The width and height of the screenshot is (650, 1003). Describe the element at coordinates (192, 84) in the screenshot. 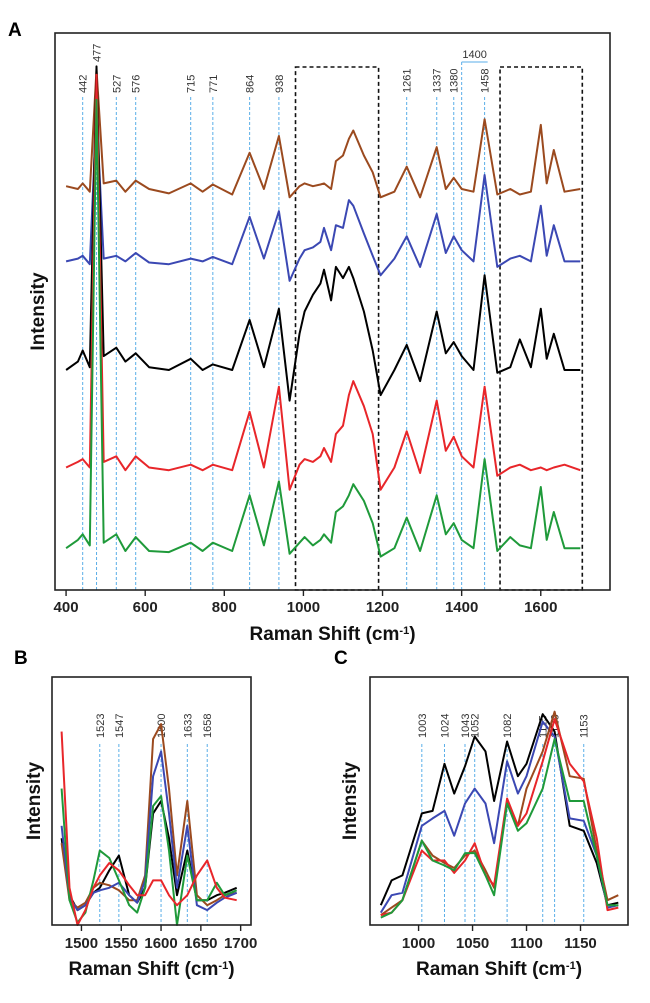

I see `peak-label: 715` at that location.